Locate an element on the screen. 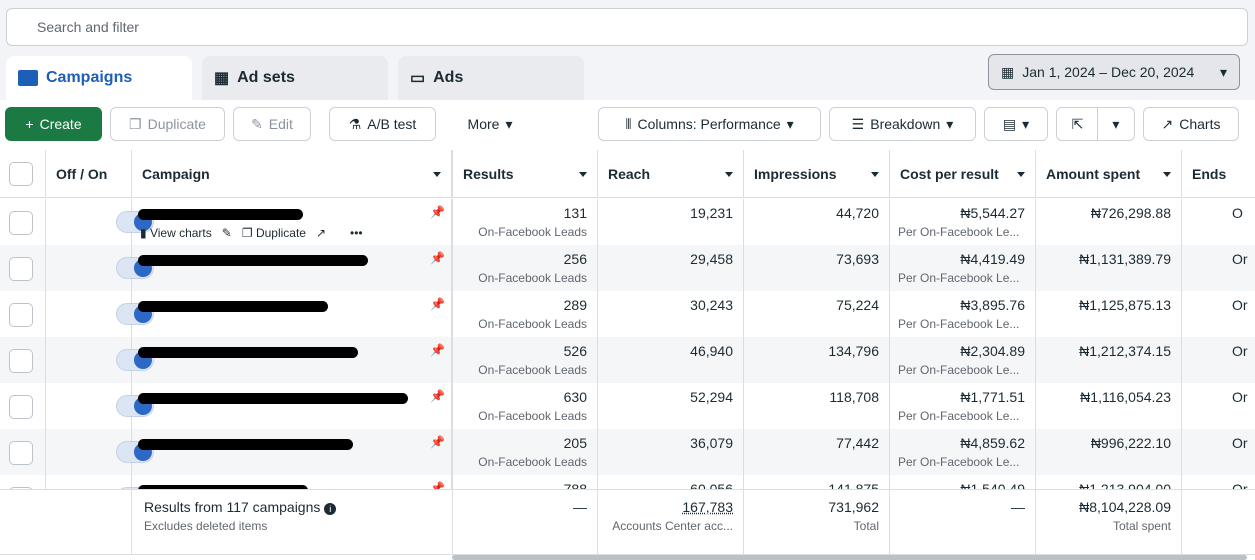 The width and height of the screenshot is (1255, 560). header-reach: Reach is located at coordinates (671, 174).